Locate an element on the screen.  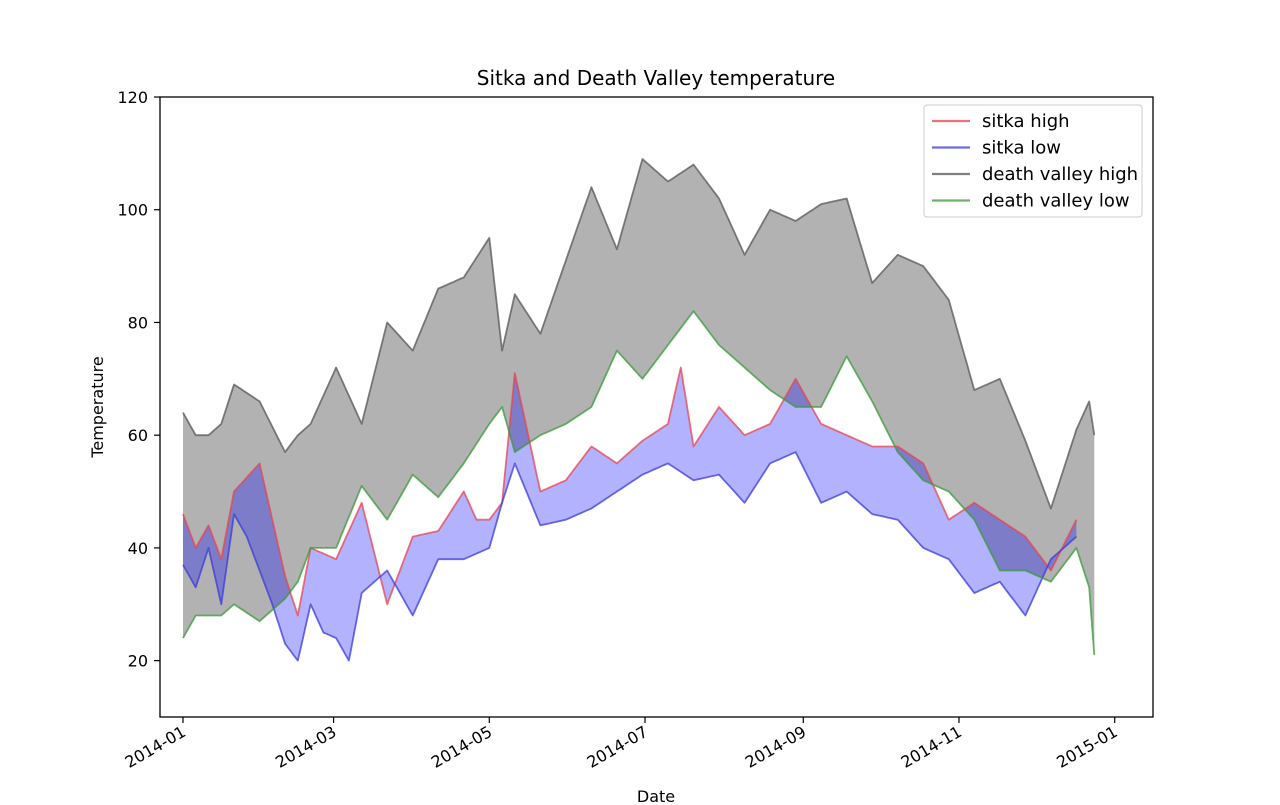
x-tick-label: 2014-07 is located at coordinates (617, 747).